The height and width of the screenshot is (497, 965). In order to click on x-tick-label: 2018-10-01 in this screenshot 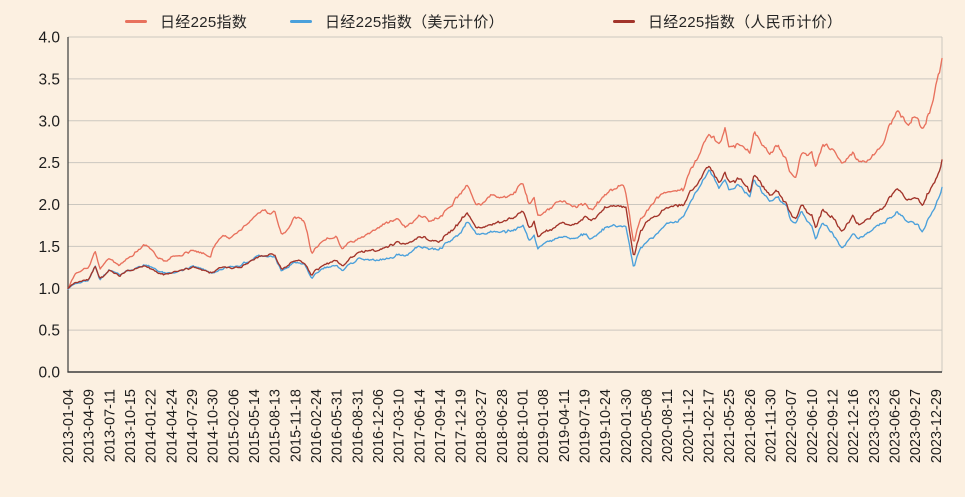, I will do `click(524, 426)`.